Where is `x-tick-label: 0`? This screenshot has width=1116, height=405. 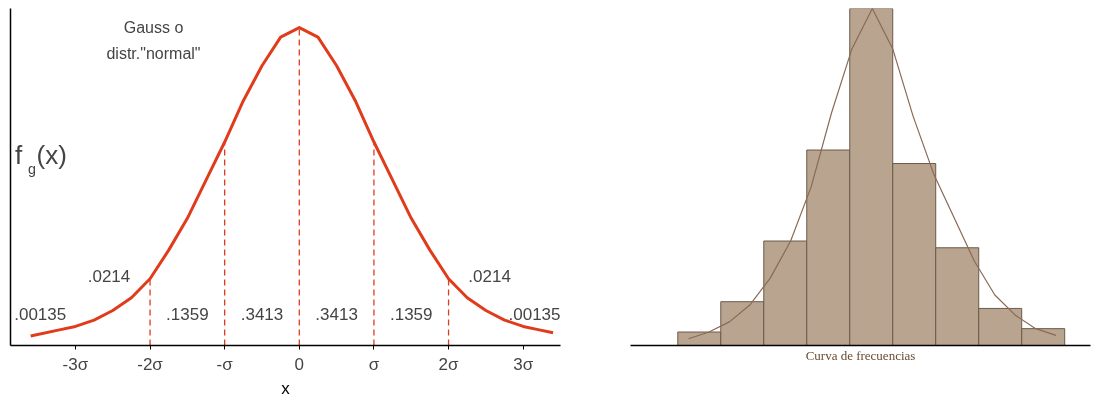 x-tick-label: 0 is located at coordinates (299, 364).